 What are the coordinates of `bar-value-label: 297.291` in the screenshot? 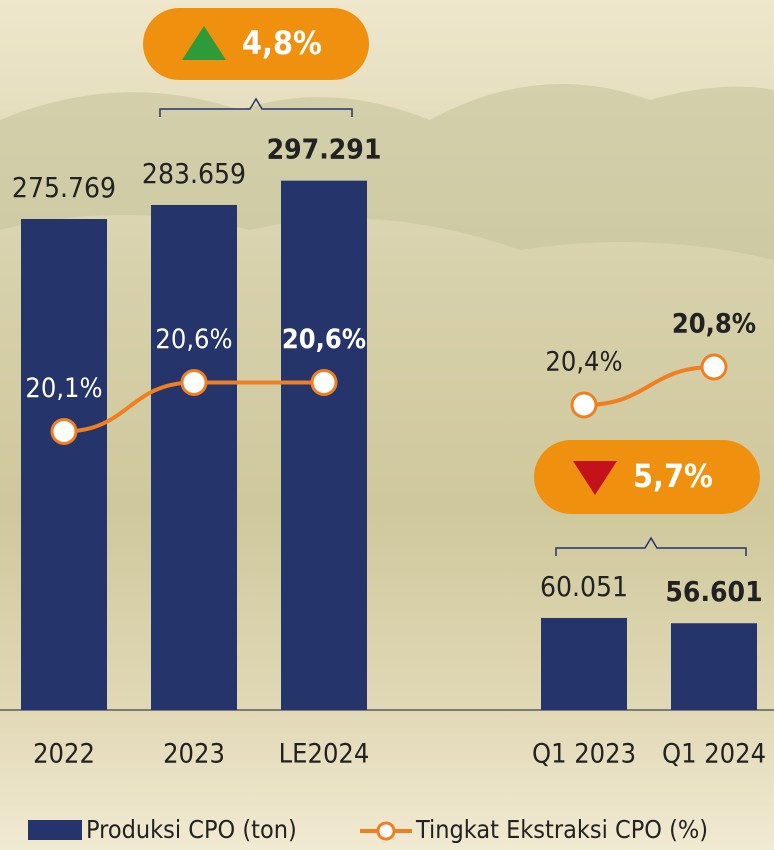 It's located at (324, 149).